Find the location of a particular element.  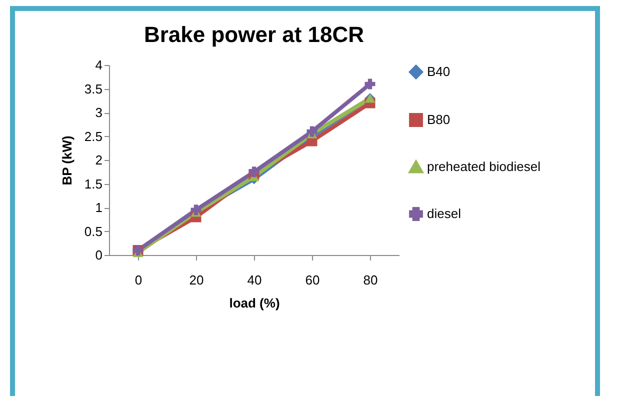

legend-label: diesel is located at coordinates (444, 213).